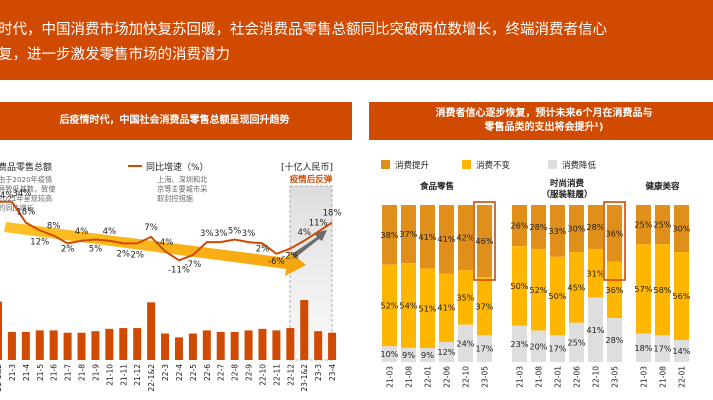  Describe the element at coordinates (151, 228) in the screenshot. I see `yoy-label: 7%` at that location.